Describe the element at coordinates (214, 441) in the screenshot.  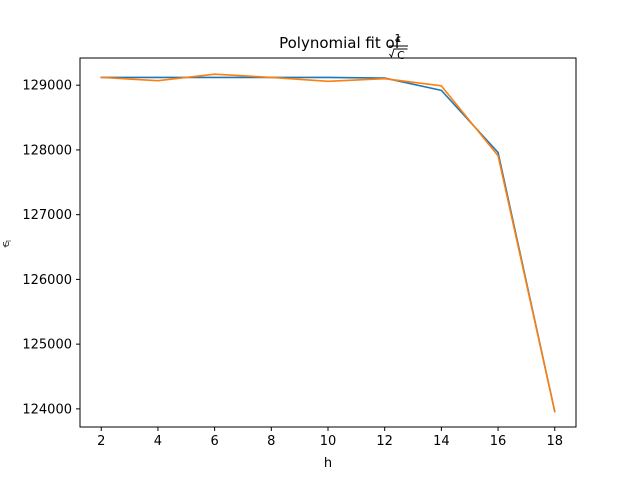
I see `x-tick-label: 6` at that location.